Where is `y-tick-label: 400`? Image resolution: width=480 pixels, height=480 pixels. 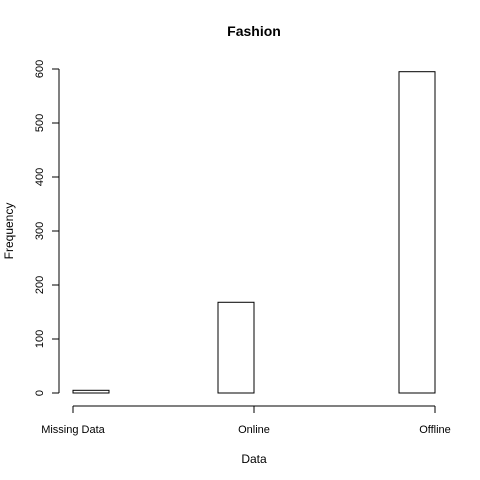 y-tick-label: 400 is located at coordinates (40, 177).